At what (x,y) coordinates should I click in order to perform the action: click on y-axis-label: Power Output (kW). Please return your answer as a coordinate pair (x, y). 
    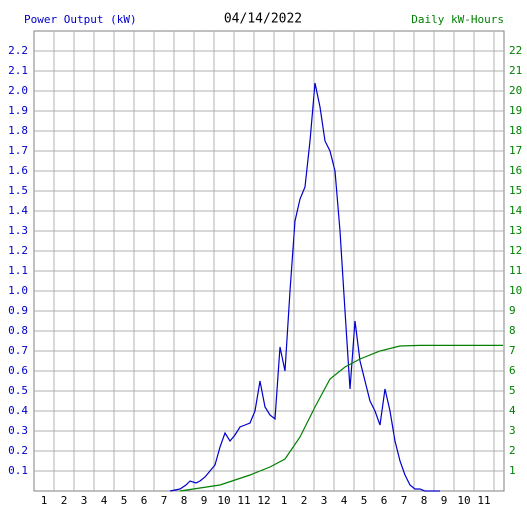
    Looking at the image, I should click on (80, 19).